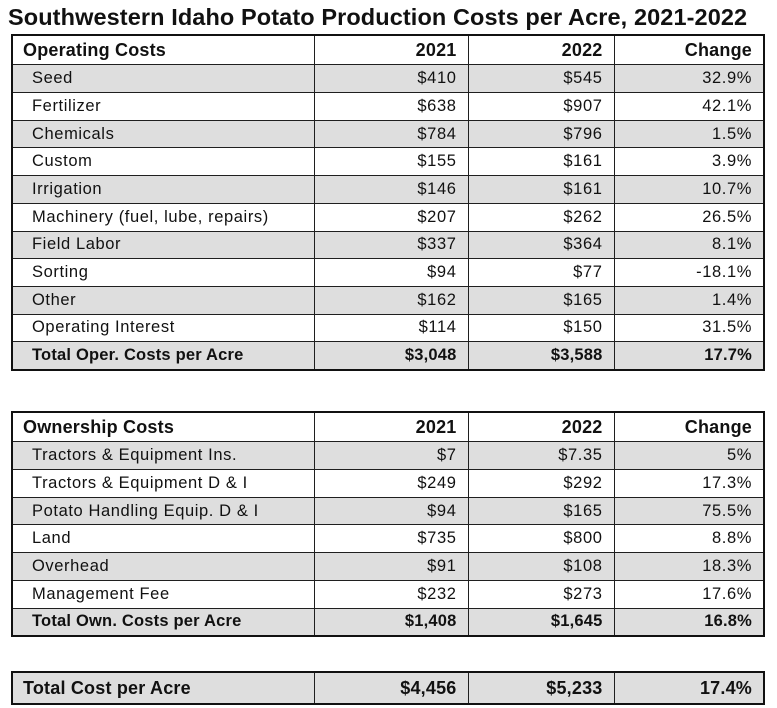 Image resolution: width=777 pixels, height=708 pixels. What do you see at coordinates (163, 511) in the screenshot?
I see `ownership-cell-label: Potato Handling Equip. D & I` at bounding box center [163, 511].